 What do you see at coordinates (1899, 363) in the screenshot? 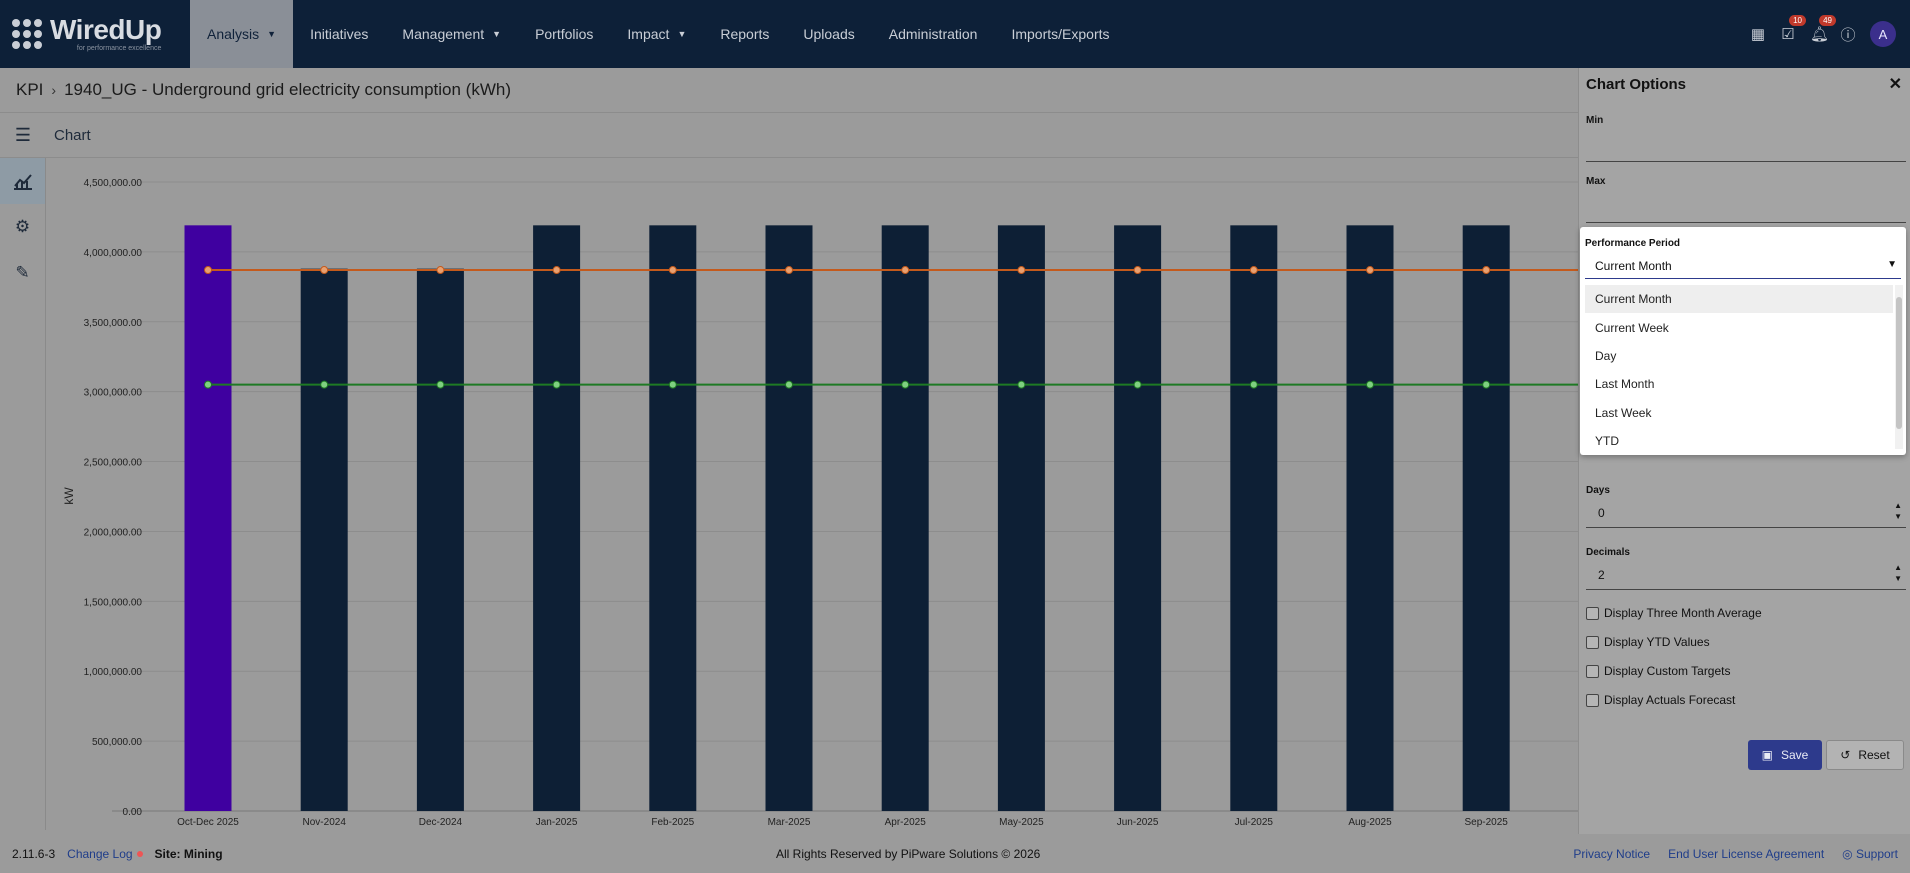
I see `scrollbar-thumb` at bounding box center [1899, 363].